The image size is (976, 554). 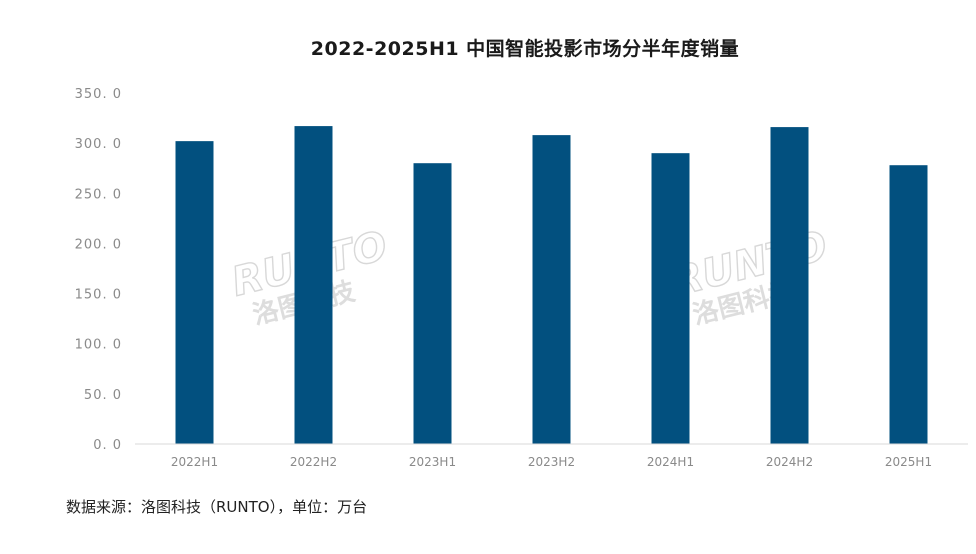 I want to click on x-tick-label: 2025H1, so click(x=908, y=462).